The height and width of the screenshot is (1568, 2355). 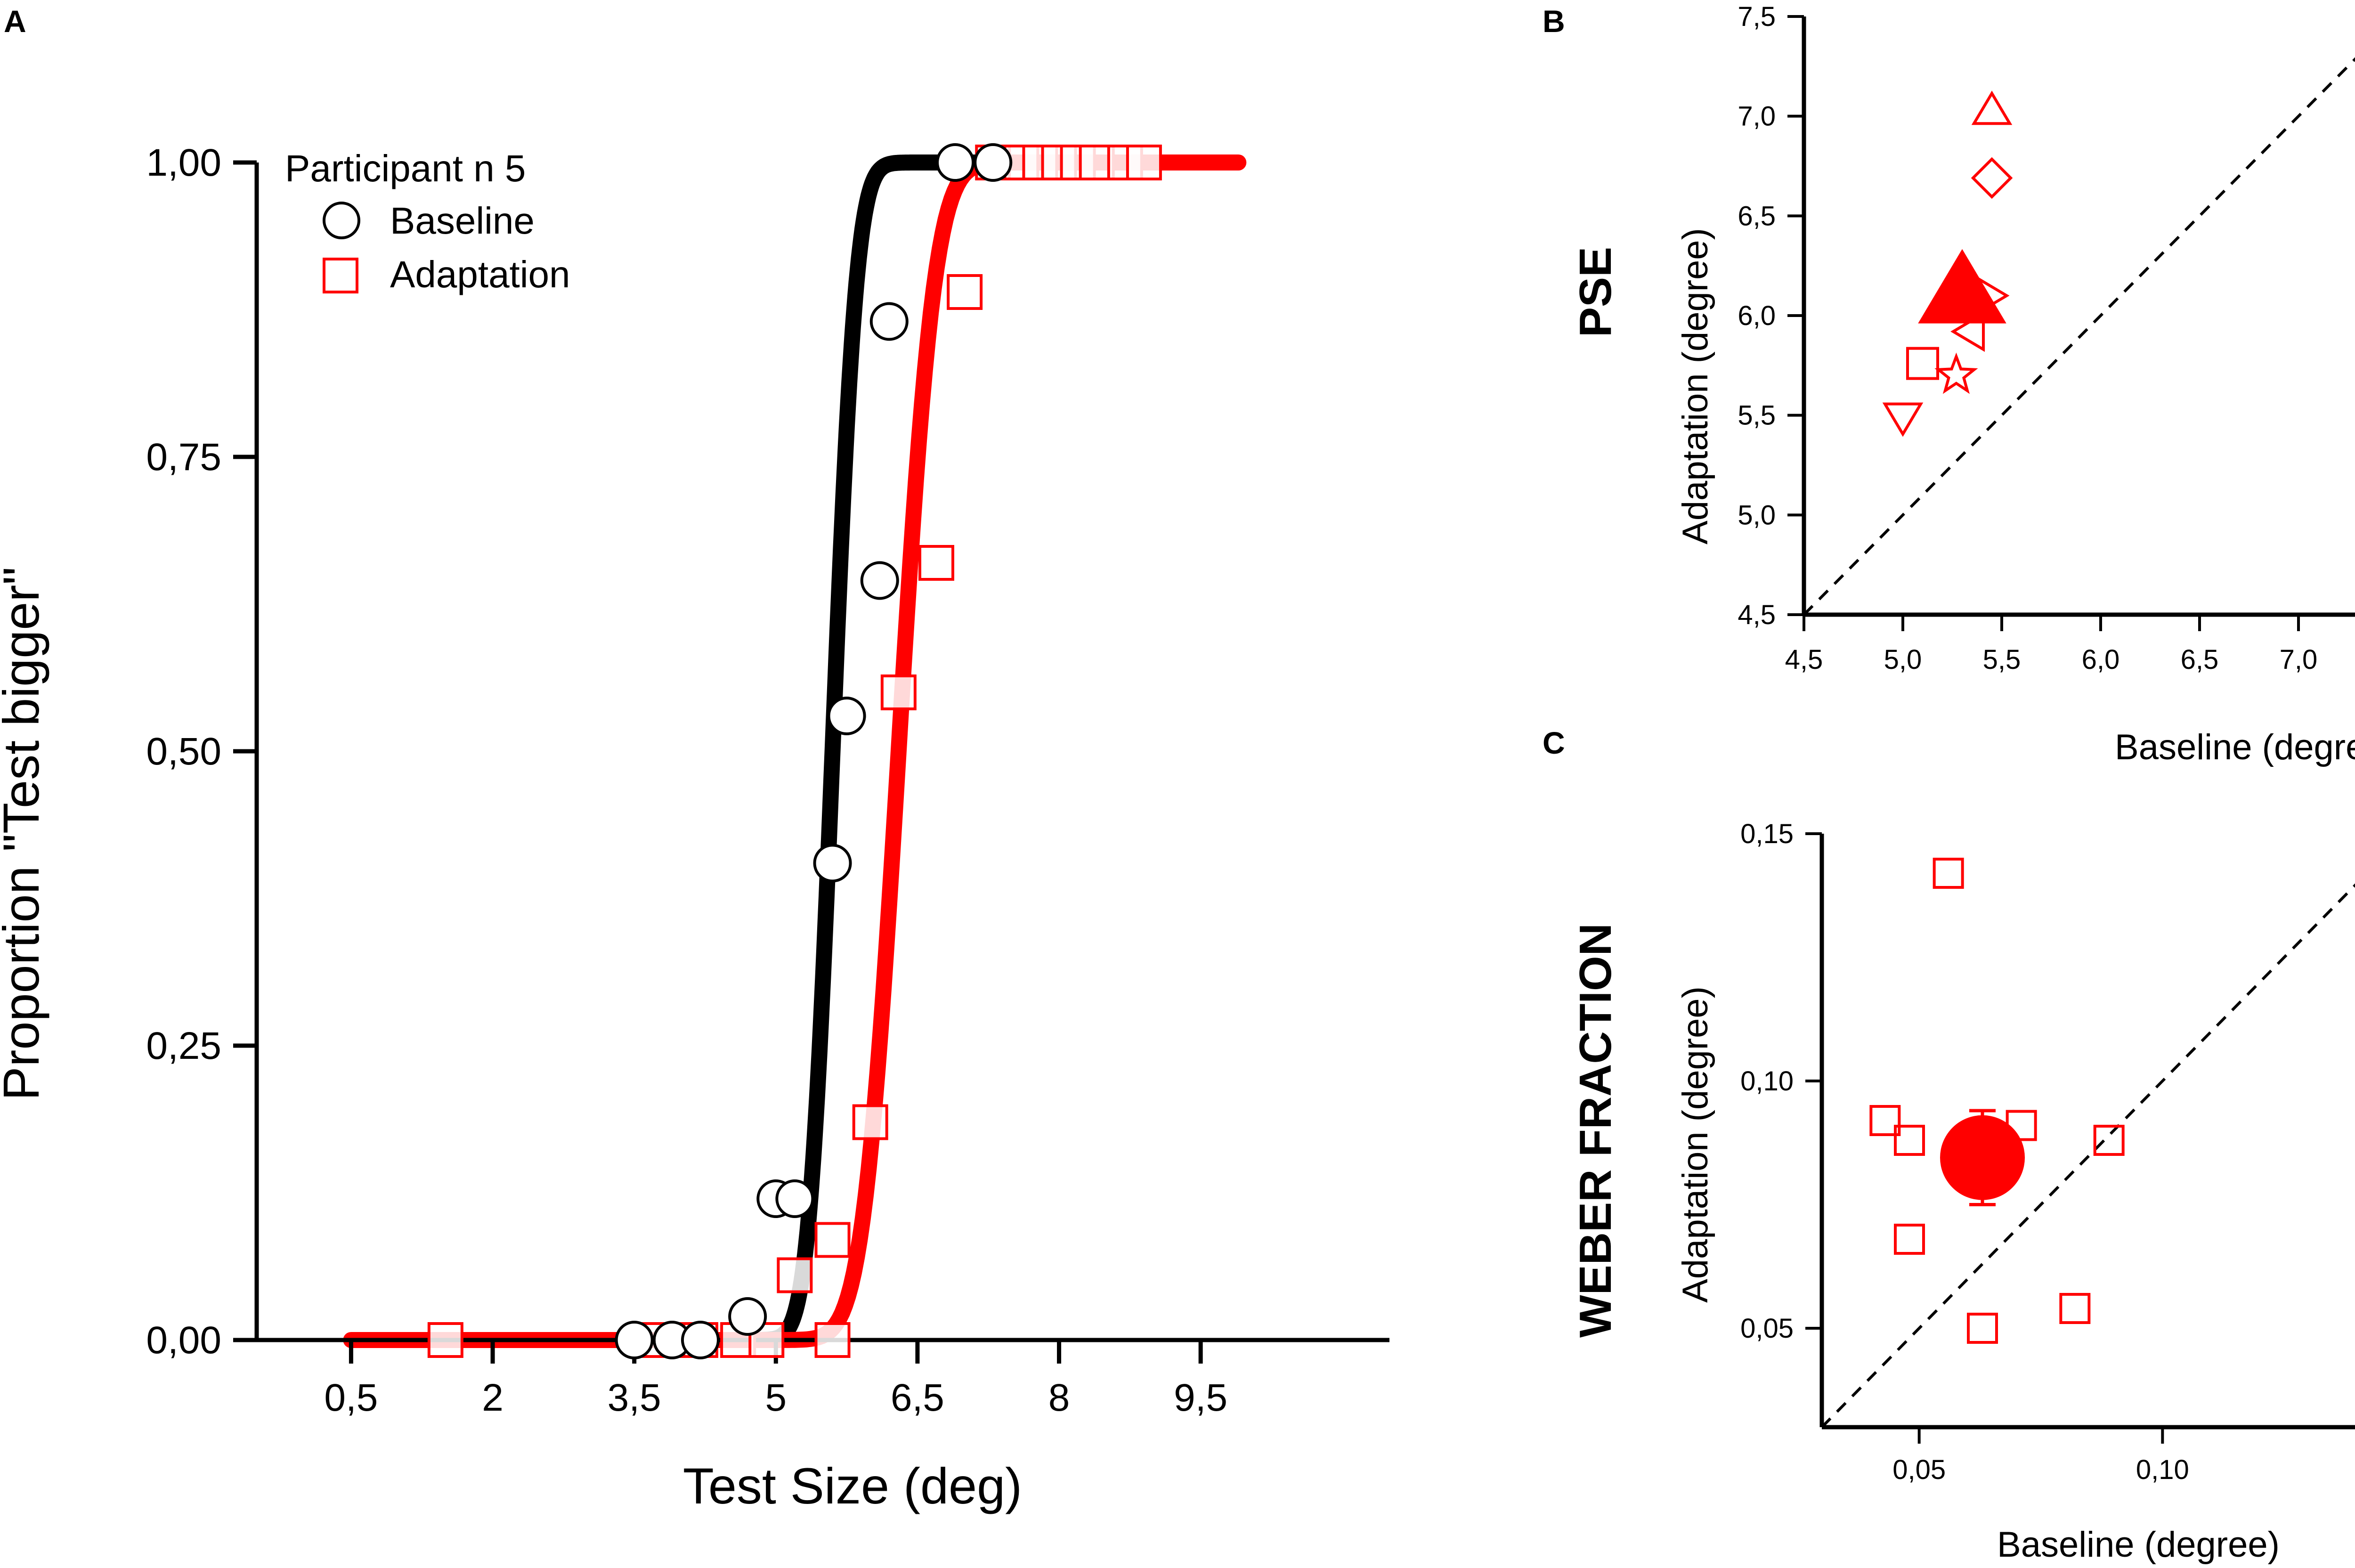 What do you see at coordinates (1962, 286) in the screenshot?
I see `pse-mean-point` at bounding box center [1962, 286].